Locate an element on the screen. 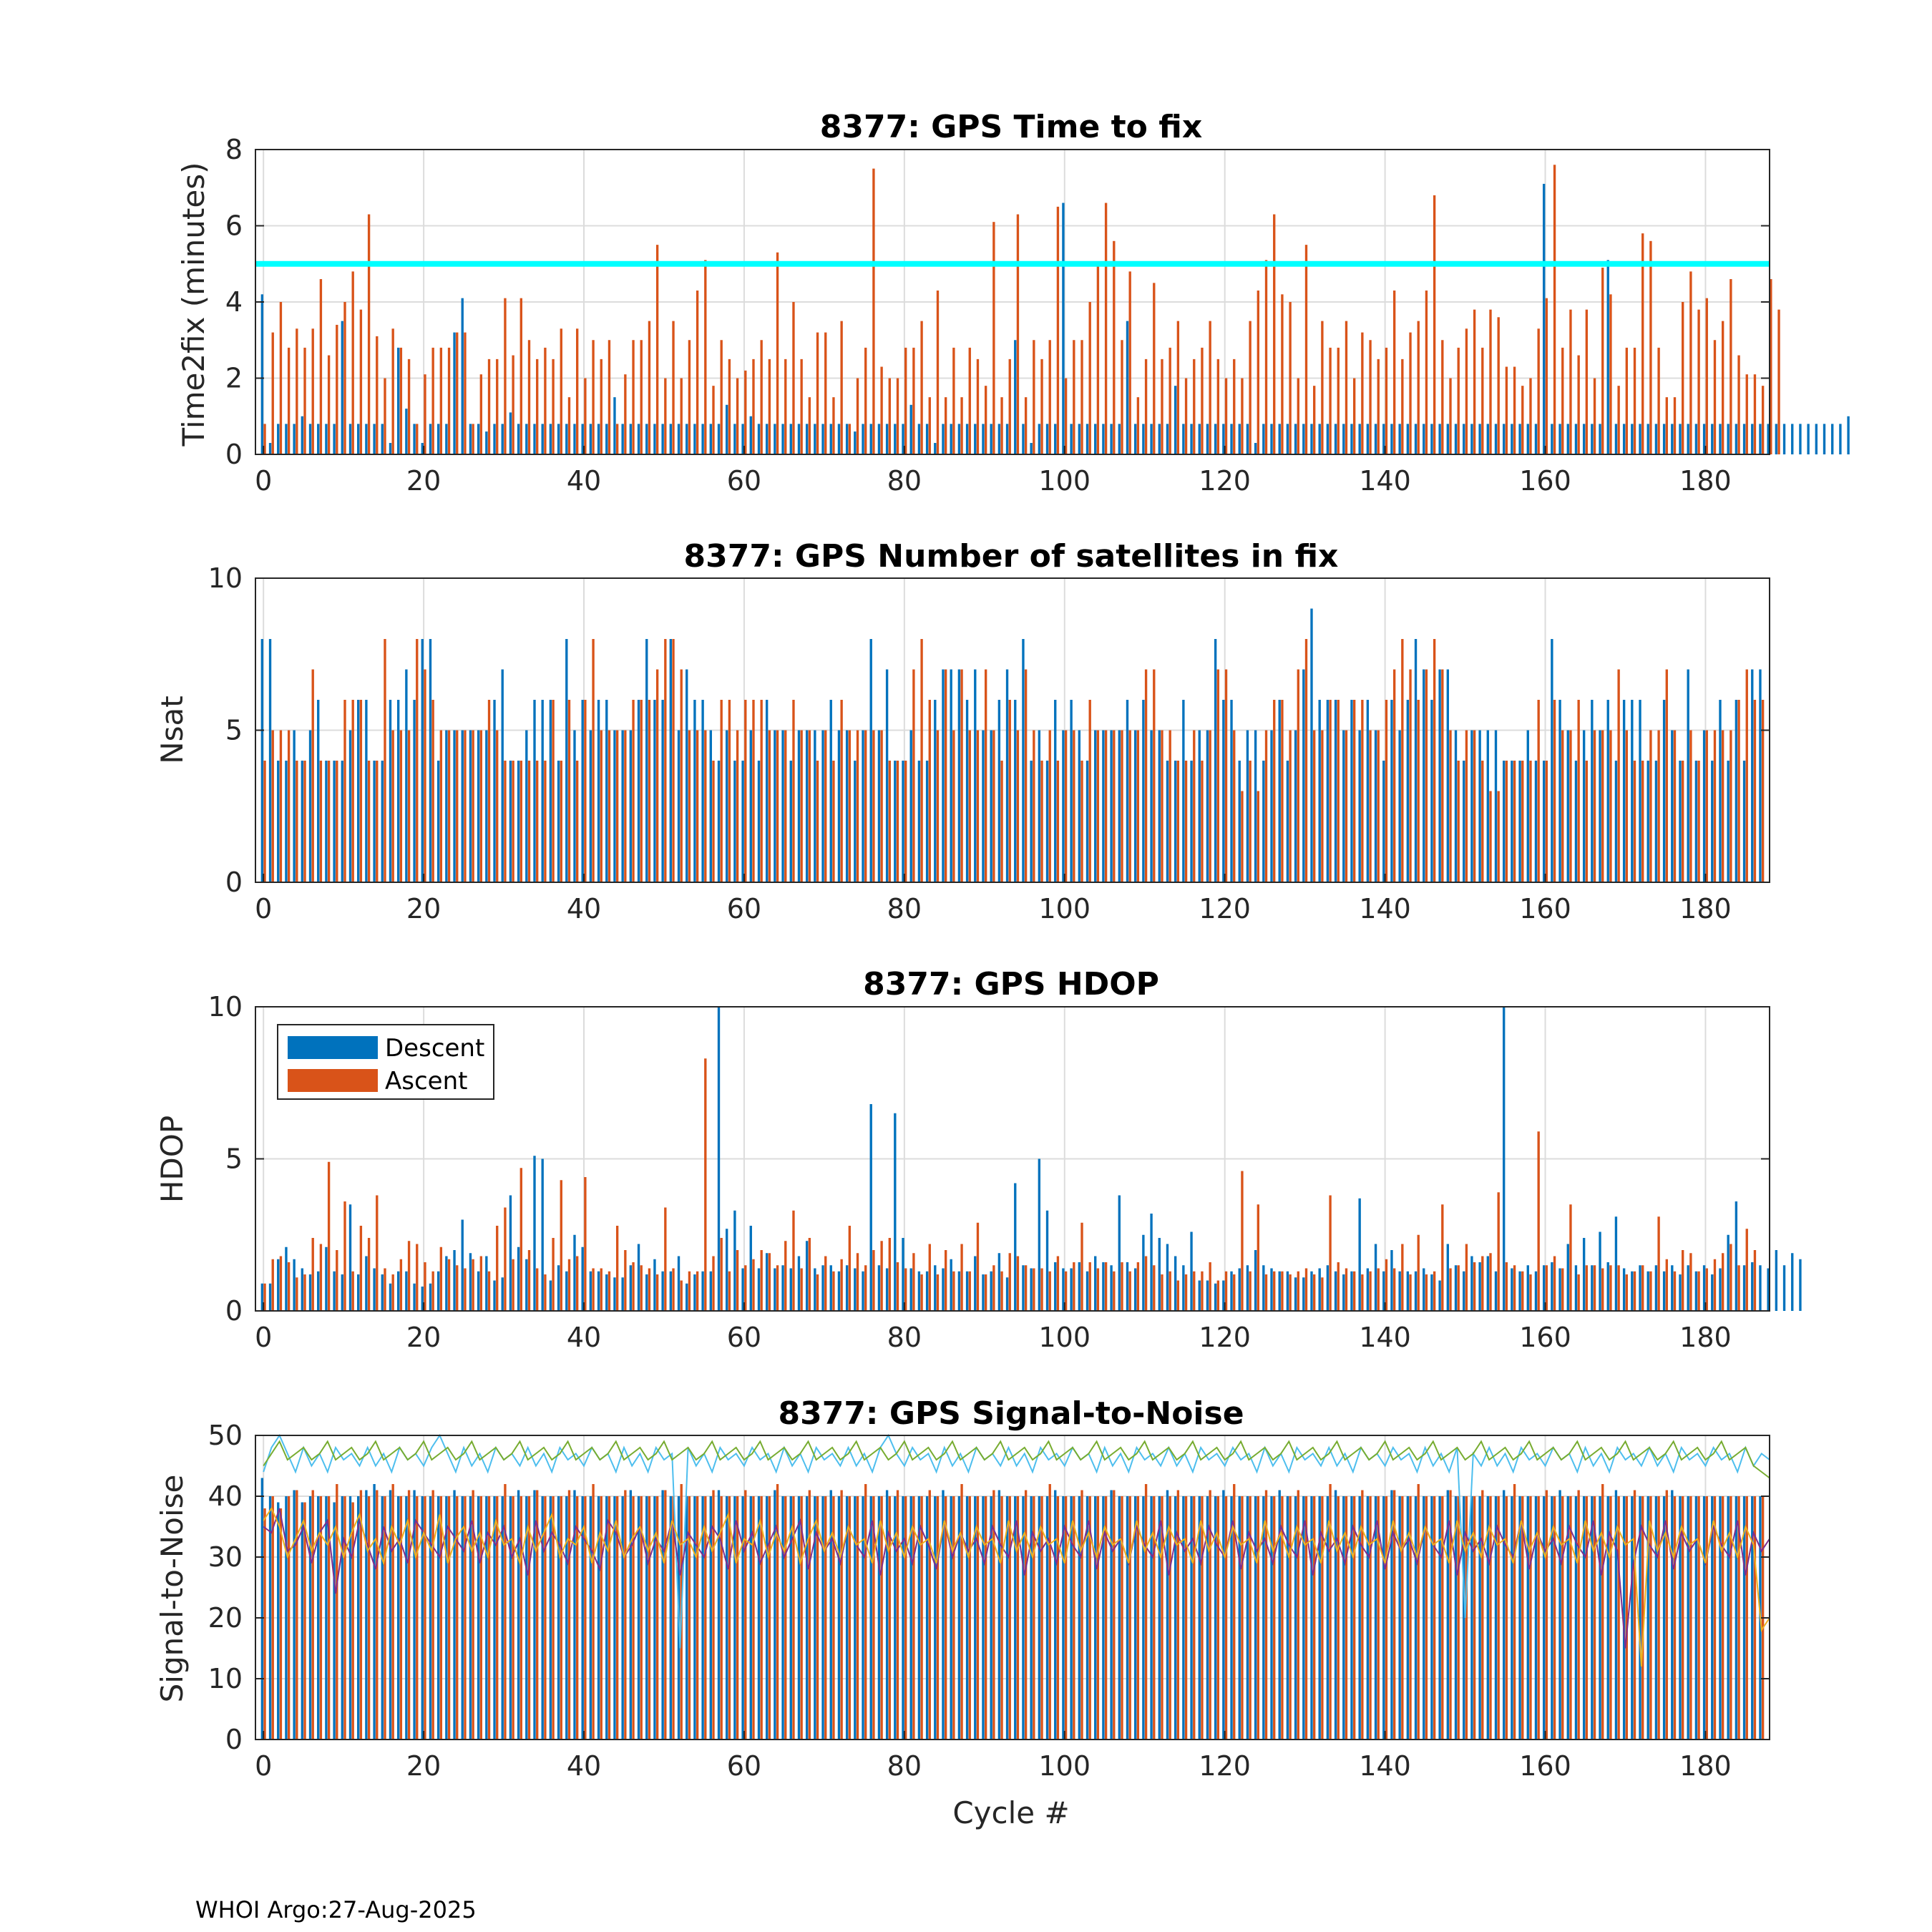  snr-xtick-label: 0 is located at coordinates (263, 1766).